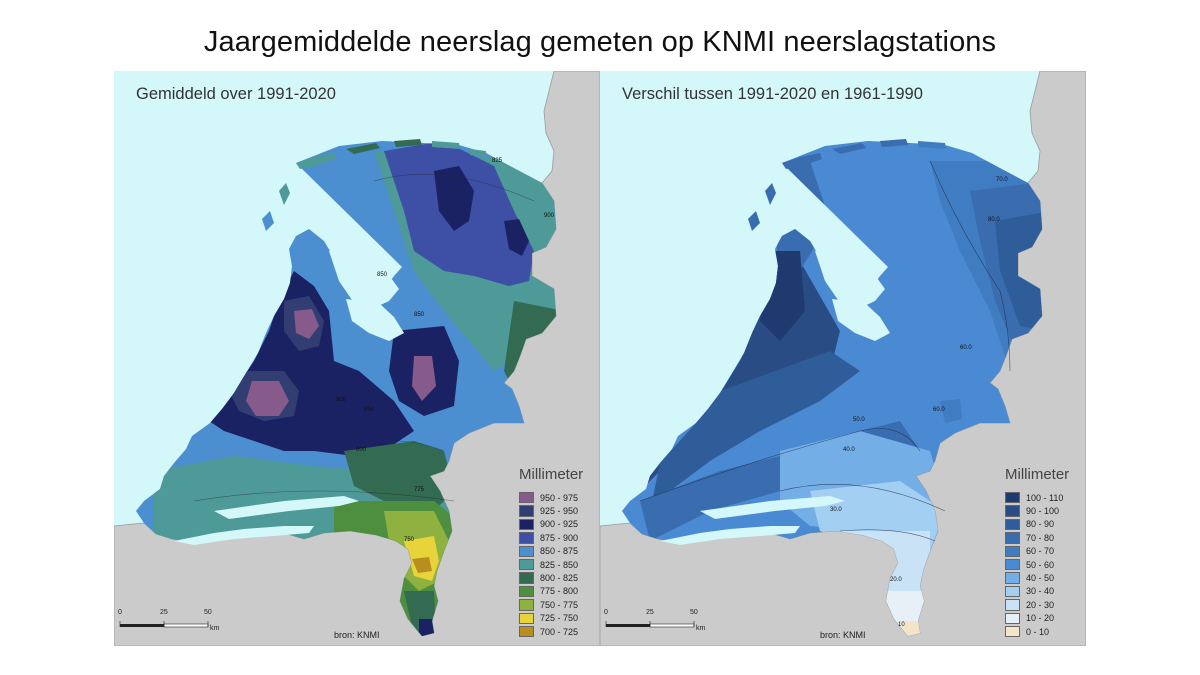 This screenshot has height=675, width=1200. I want to click on legend-item: 850 - 875, so click(551, 551).